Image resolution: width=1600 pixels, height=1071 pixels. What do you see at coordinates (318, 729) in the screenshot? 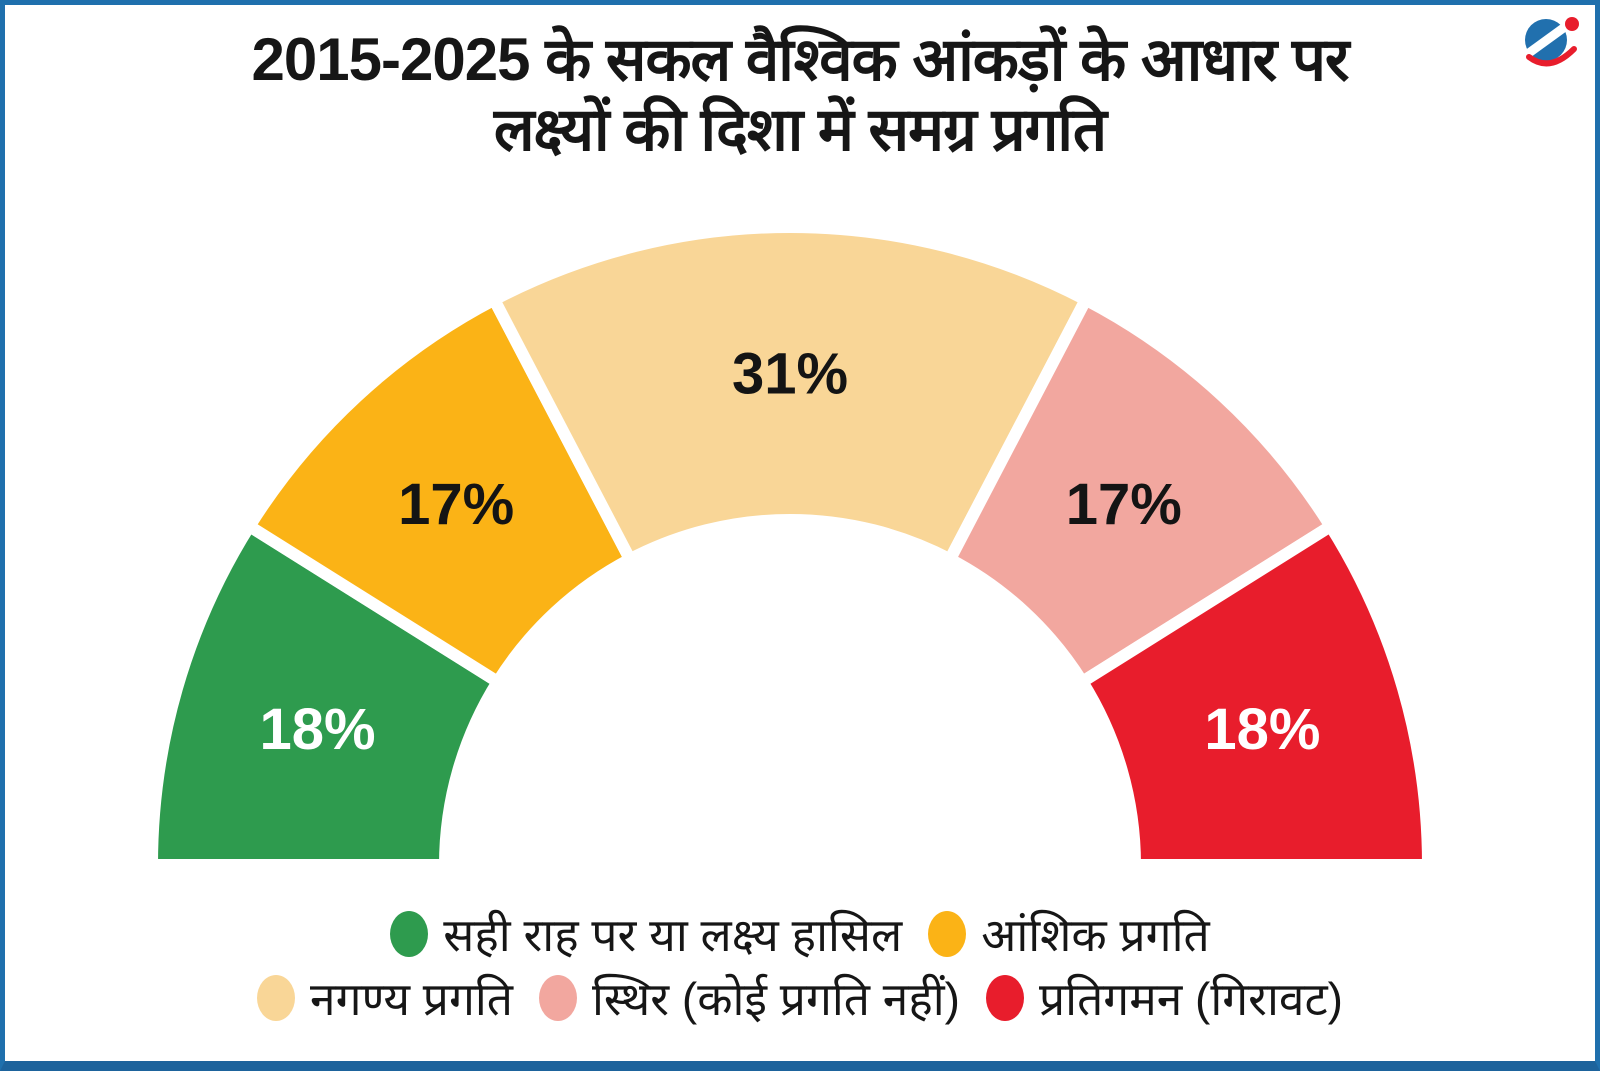
I see `gauge-value-label-1: 18%` at bounding box center [318, 729].